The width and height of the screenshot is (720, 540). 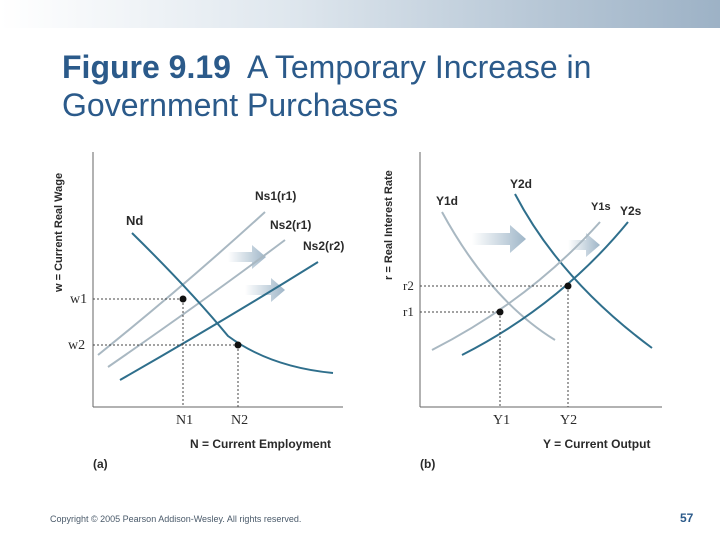 What do you see at coordinates (687, 518) in the screenshot?
I see `page-number: 57` at bounding box center [687, 518].